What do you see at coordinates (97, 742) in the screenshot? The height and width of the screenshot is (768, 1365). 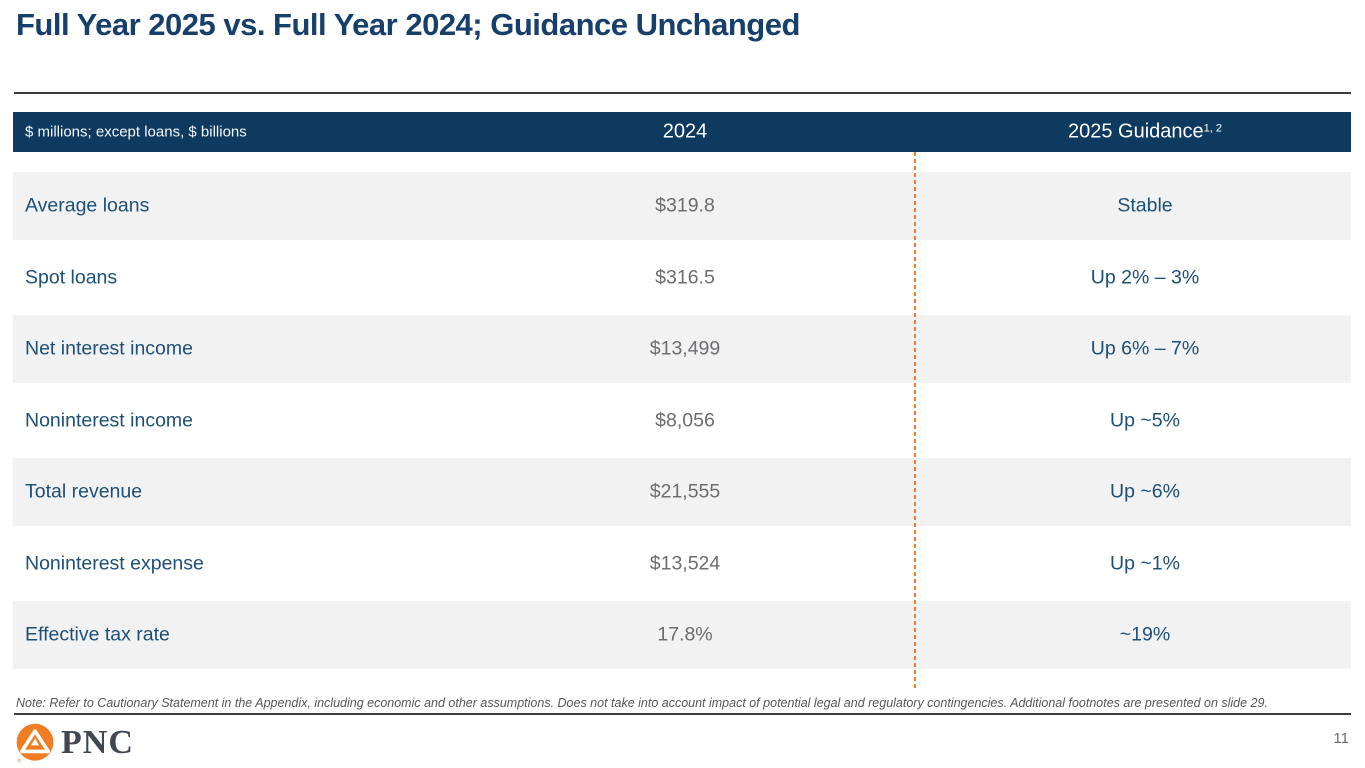 I see `pnc-wordmark: PNC` at bounding box center [97, 742].